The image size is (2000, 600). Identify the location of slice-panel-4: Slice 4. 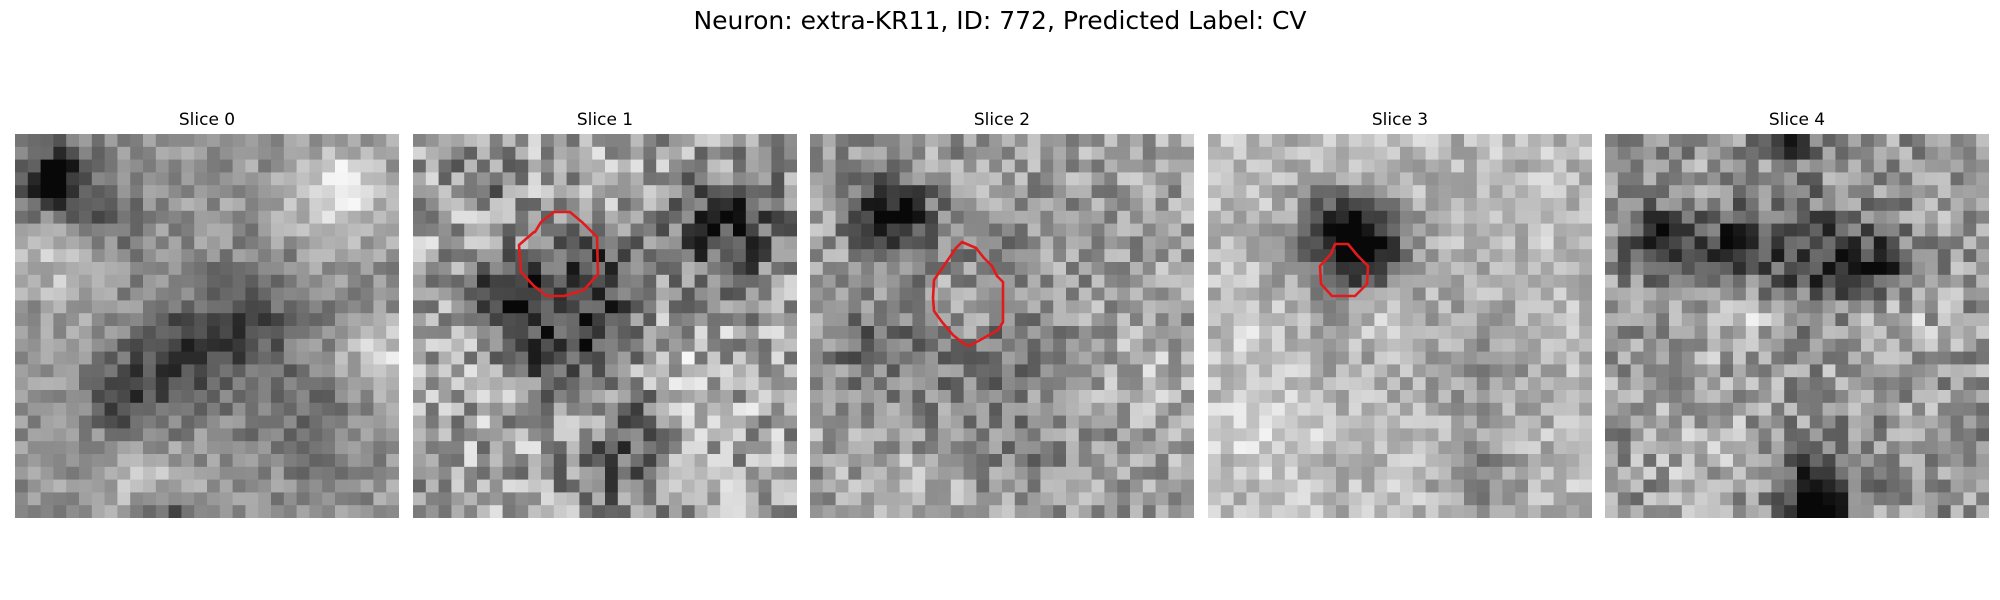
(1797, 313).